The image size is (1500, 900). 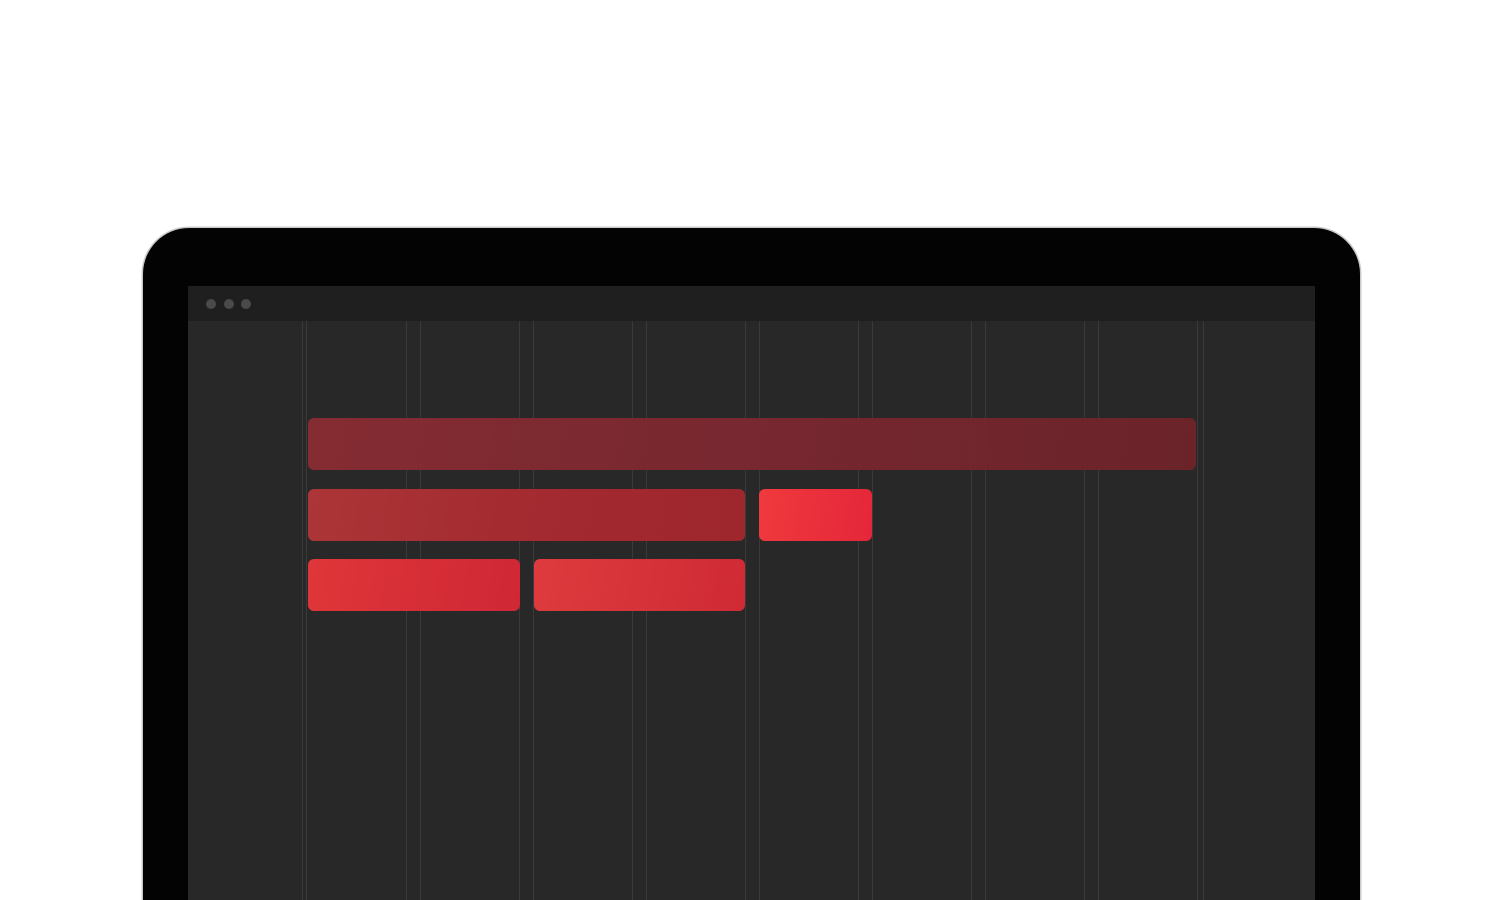 I want to click on layout-block-quarter-left, so click(x=414, y=585).